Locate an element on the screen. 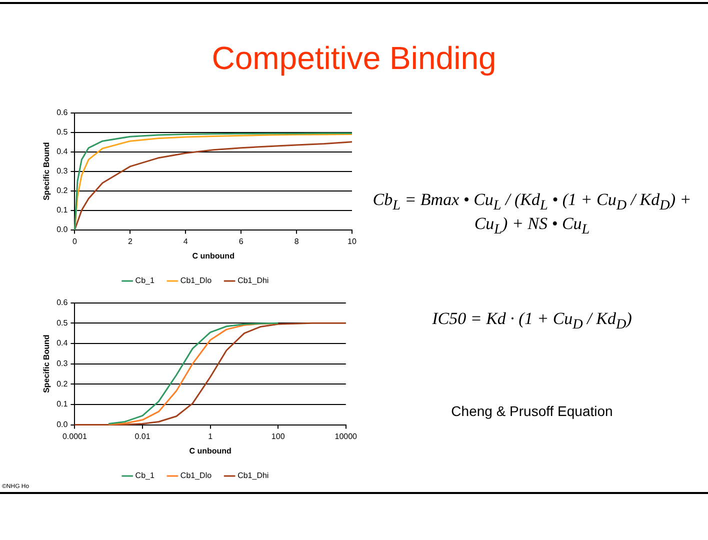  x-tick-label: 0 is located at coordinates (75, 241).